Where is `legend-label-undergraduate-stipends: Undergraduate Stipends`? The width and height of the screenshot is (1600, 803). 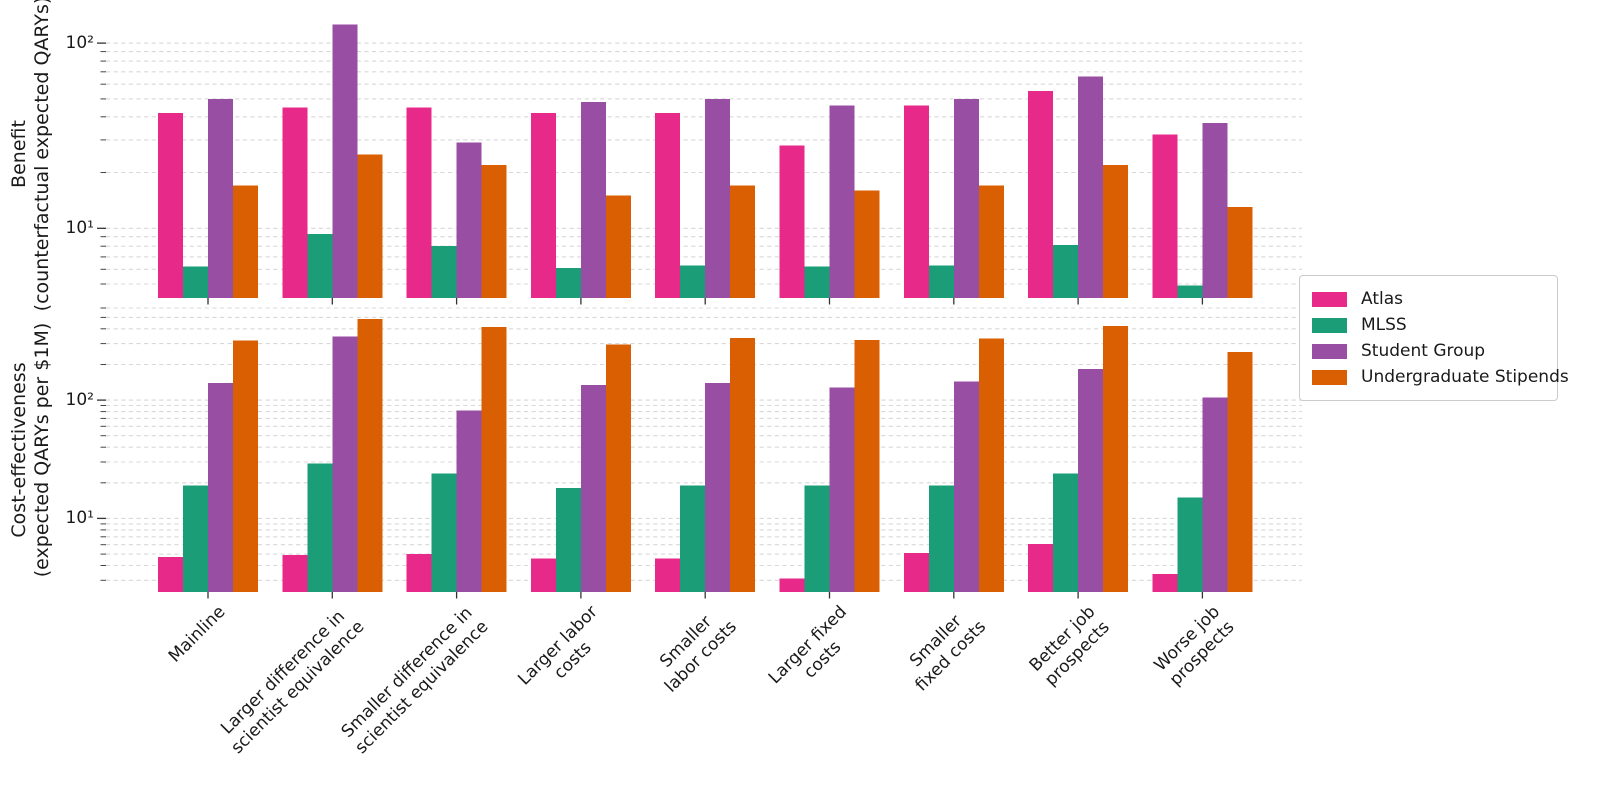
legend-label-undergraduate-stipends: Undergraduate Stipends is located at coordinates (1465, 377).